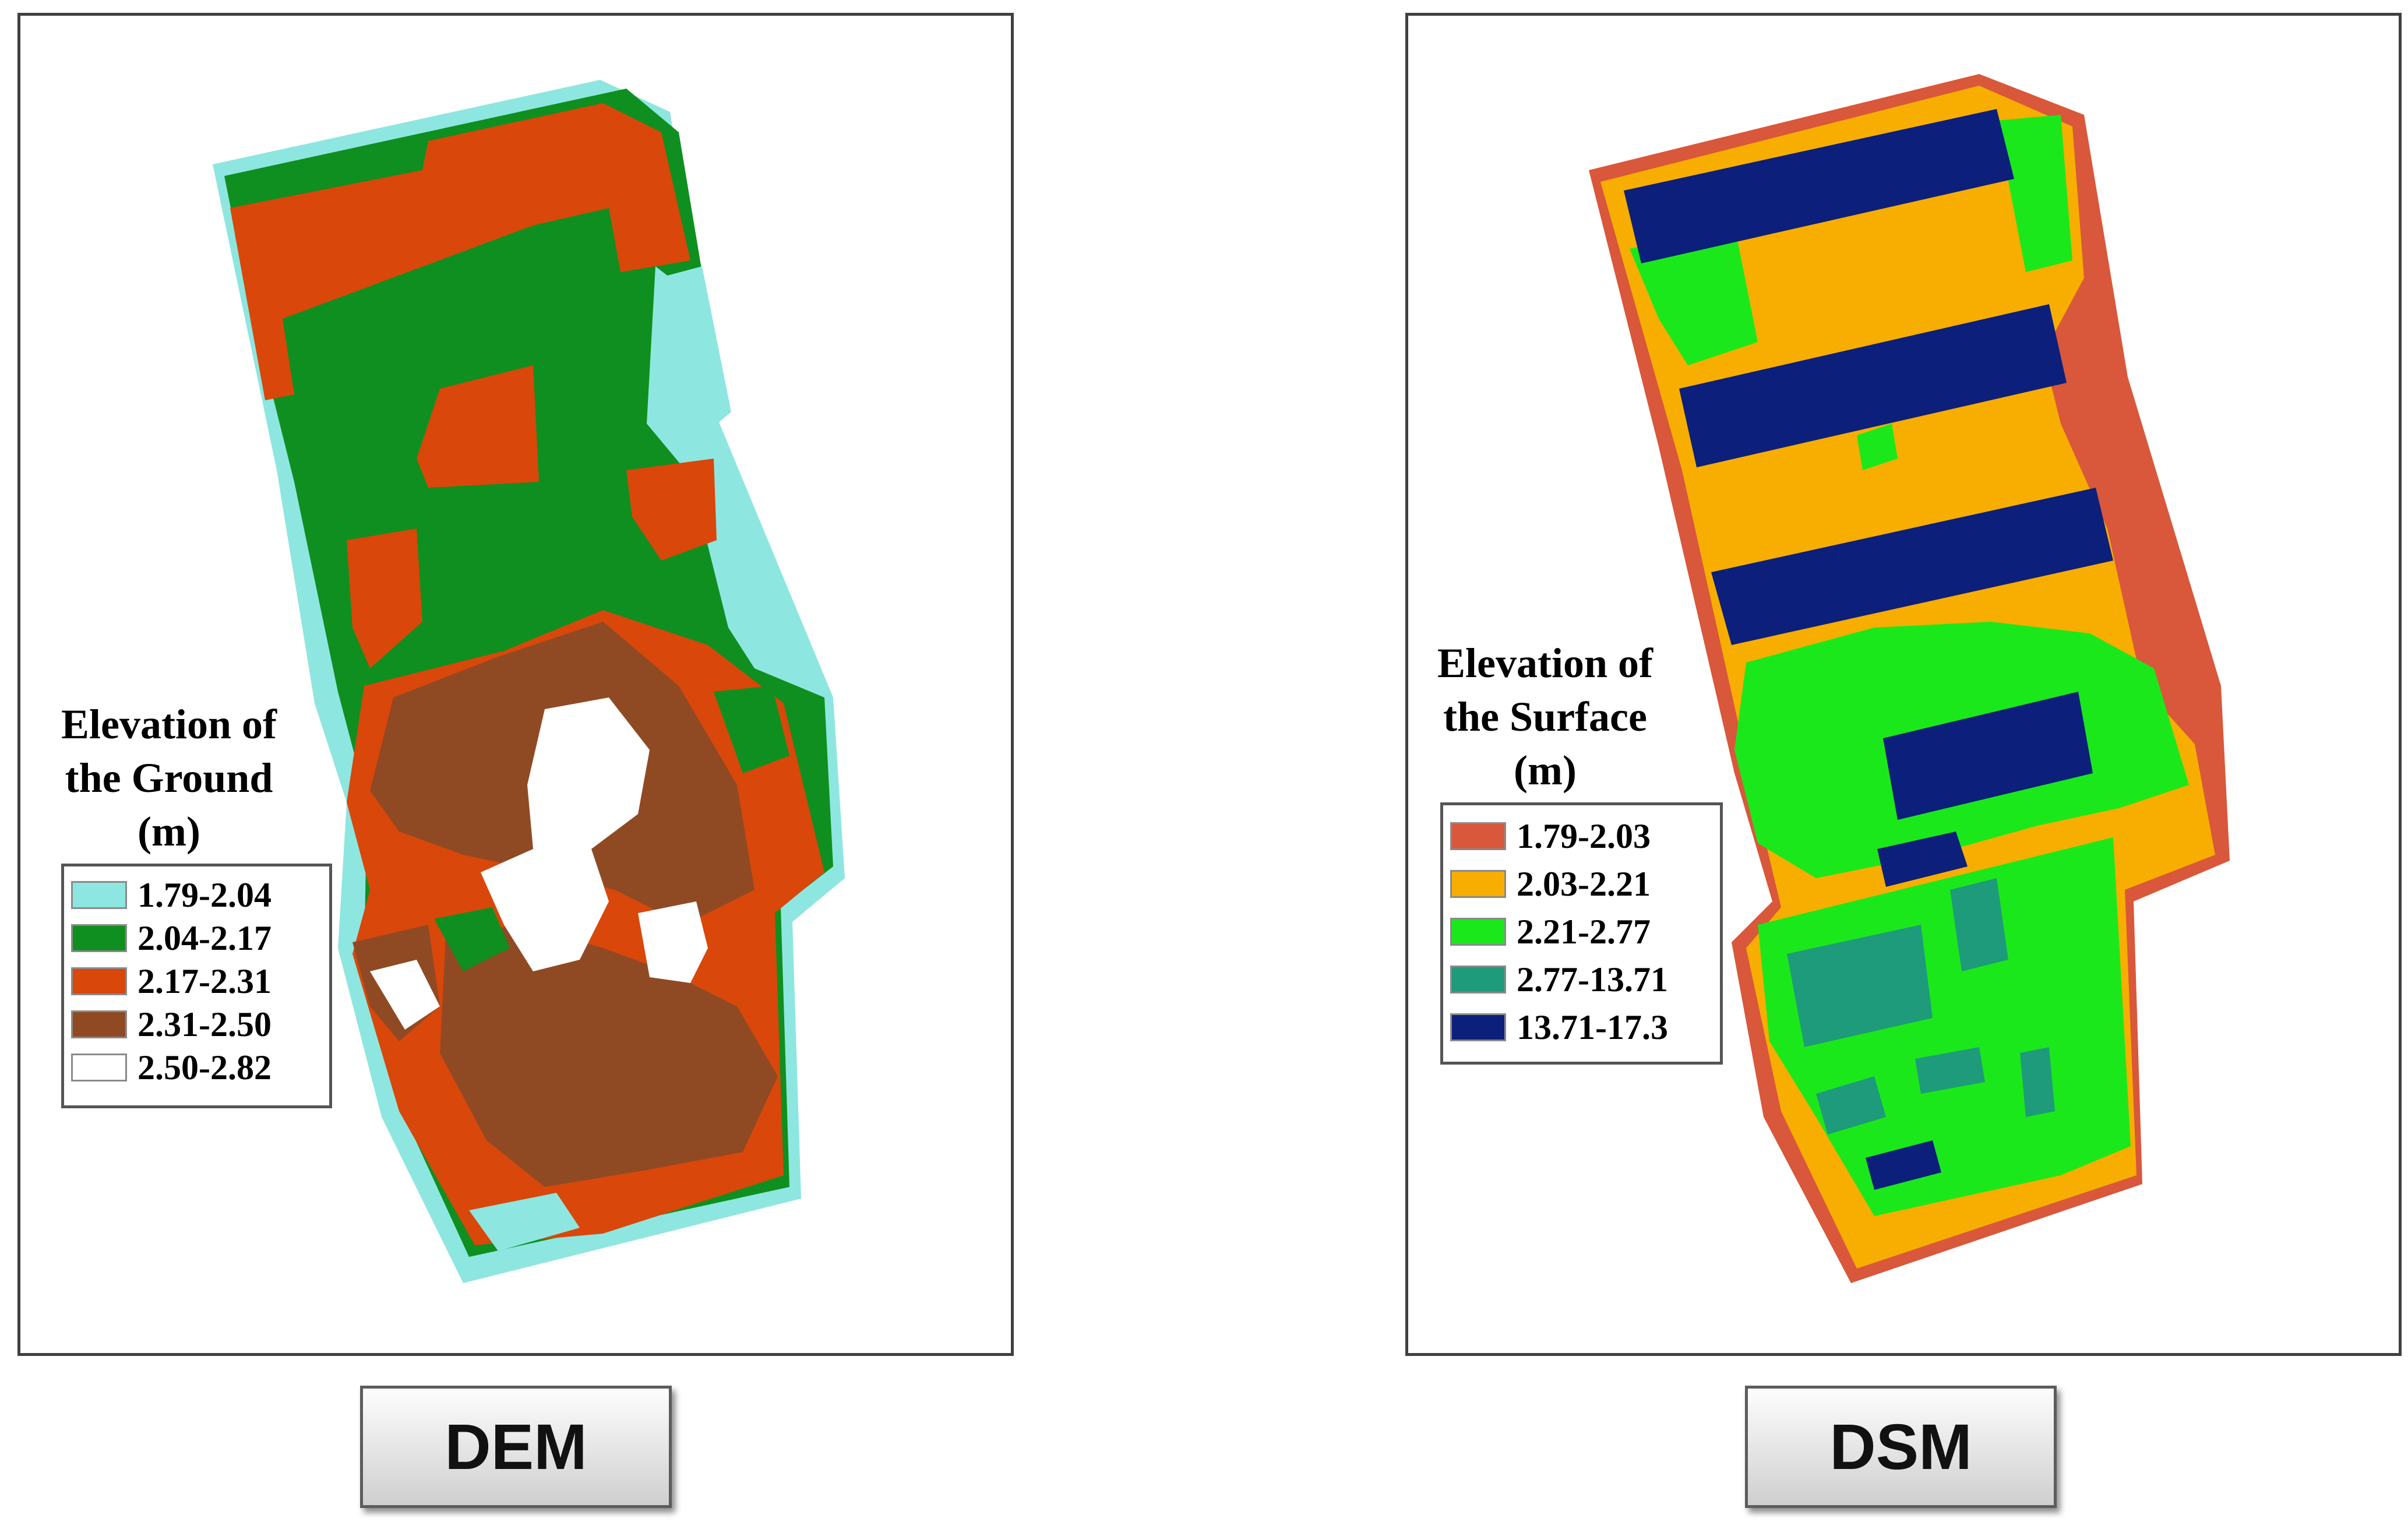  I want to click on dem-legend-title-line3: (m), so click(169, 831).